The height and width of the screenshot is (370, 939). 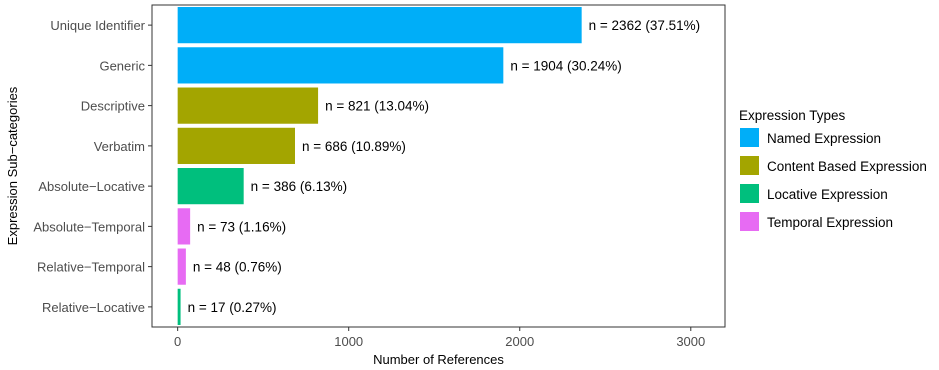 I want to click on y-tick-label: Relative−Locative, so click(x=93, y=307).